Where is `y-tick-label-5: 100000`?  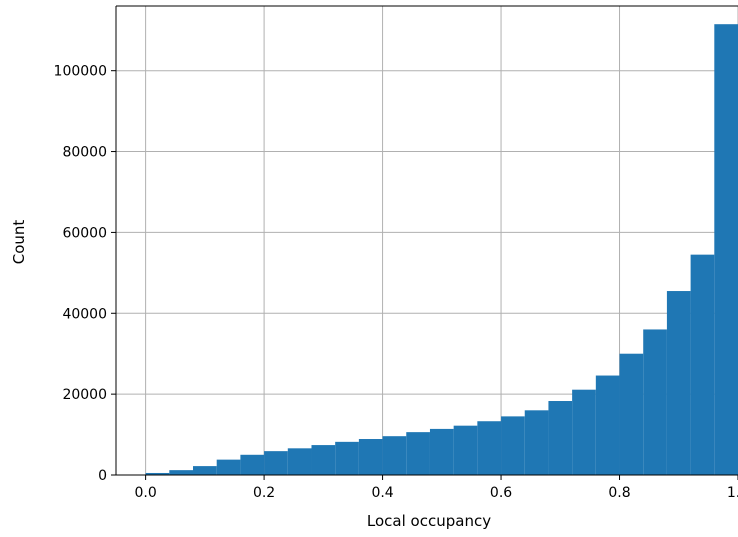
y-tick-label-5: 100000 is located at coordinates (80, 72).